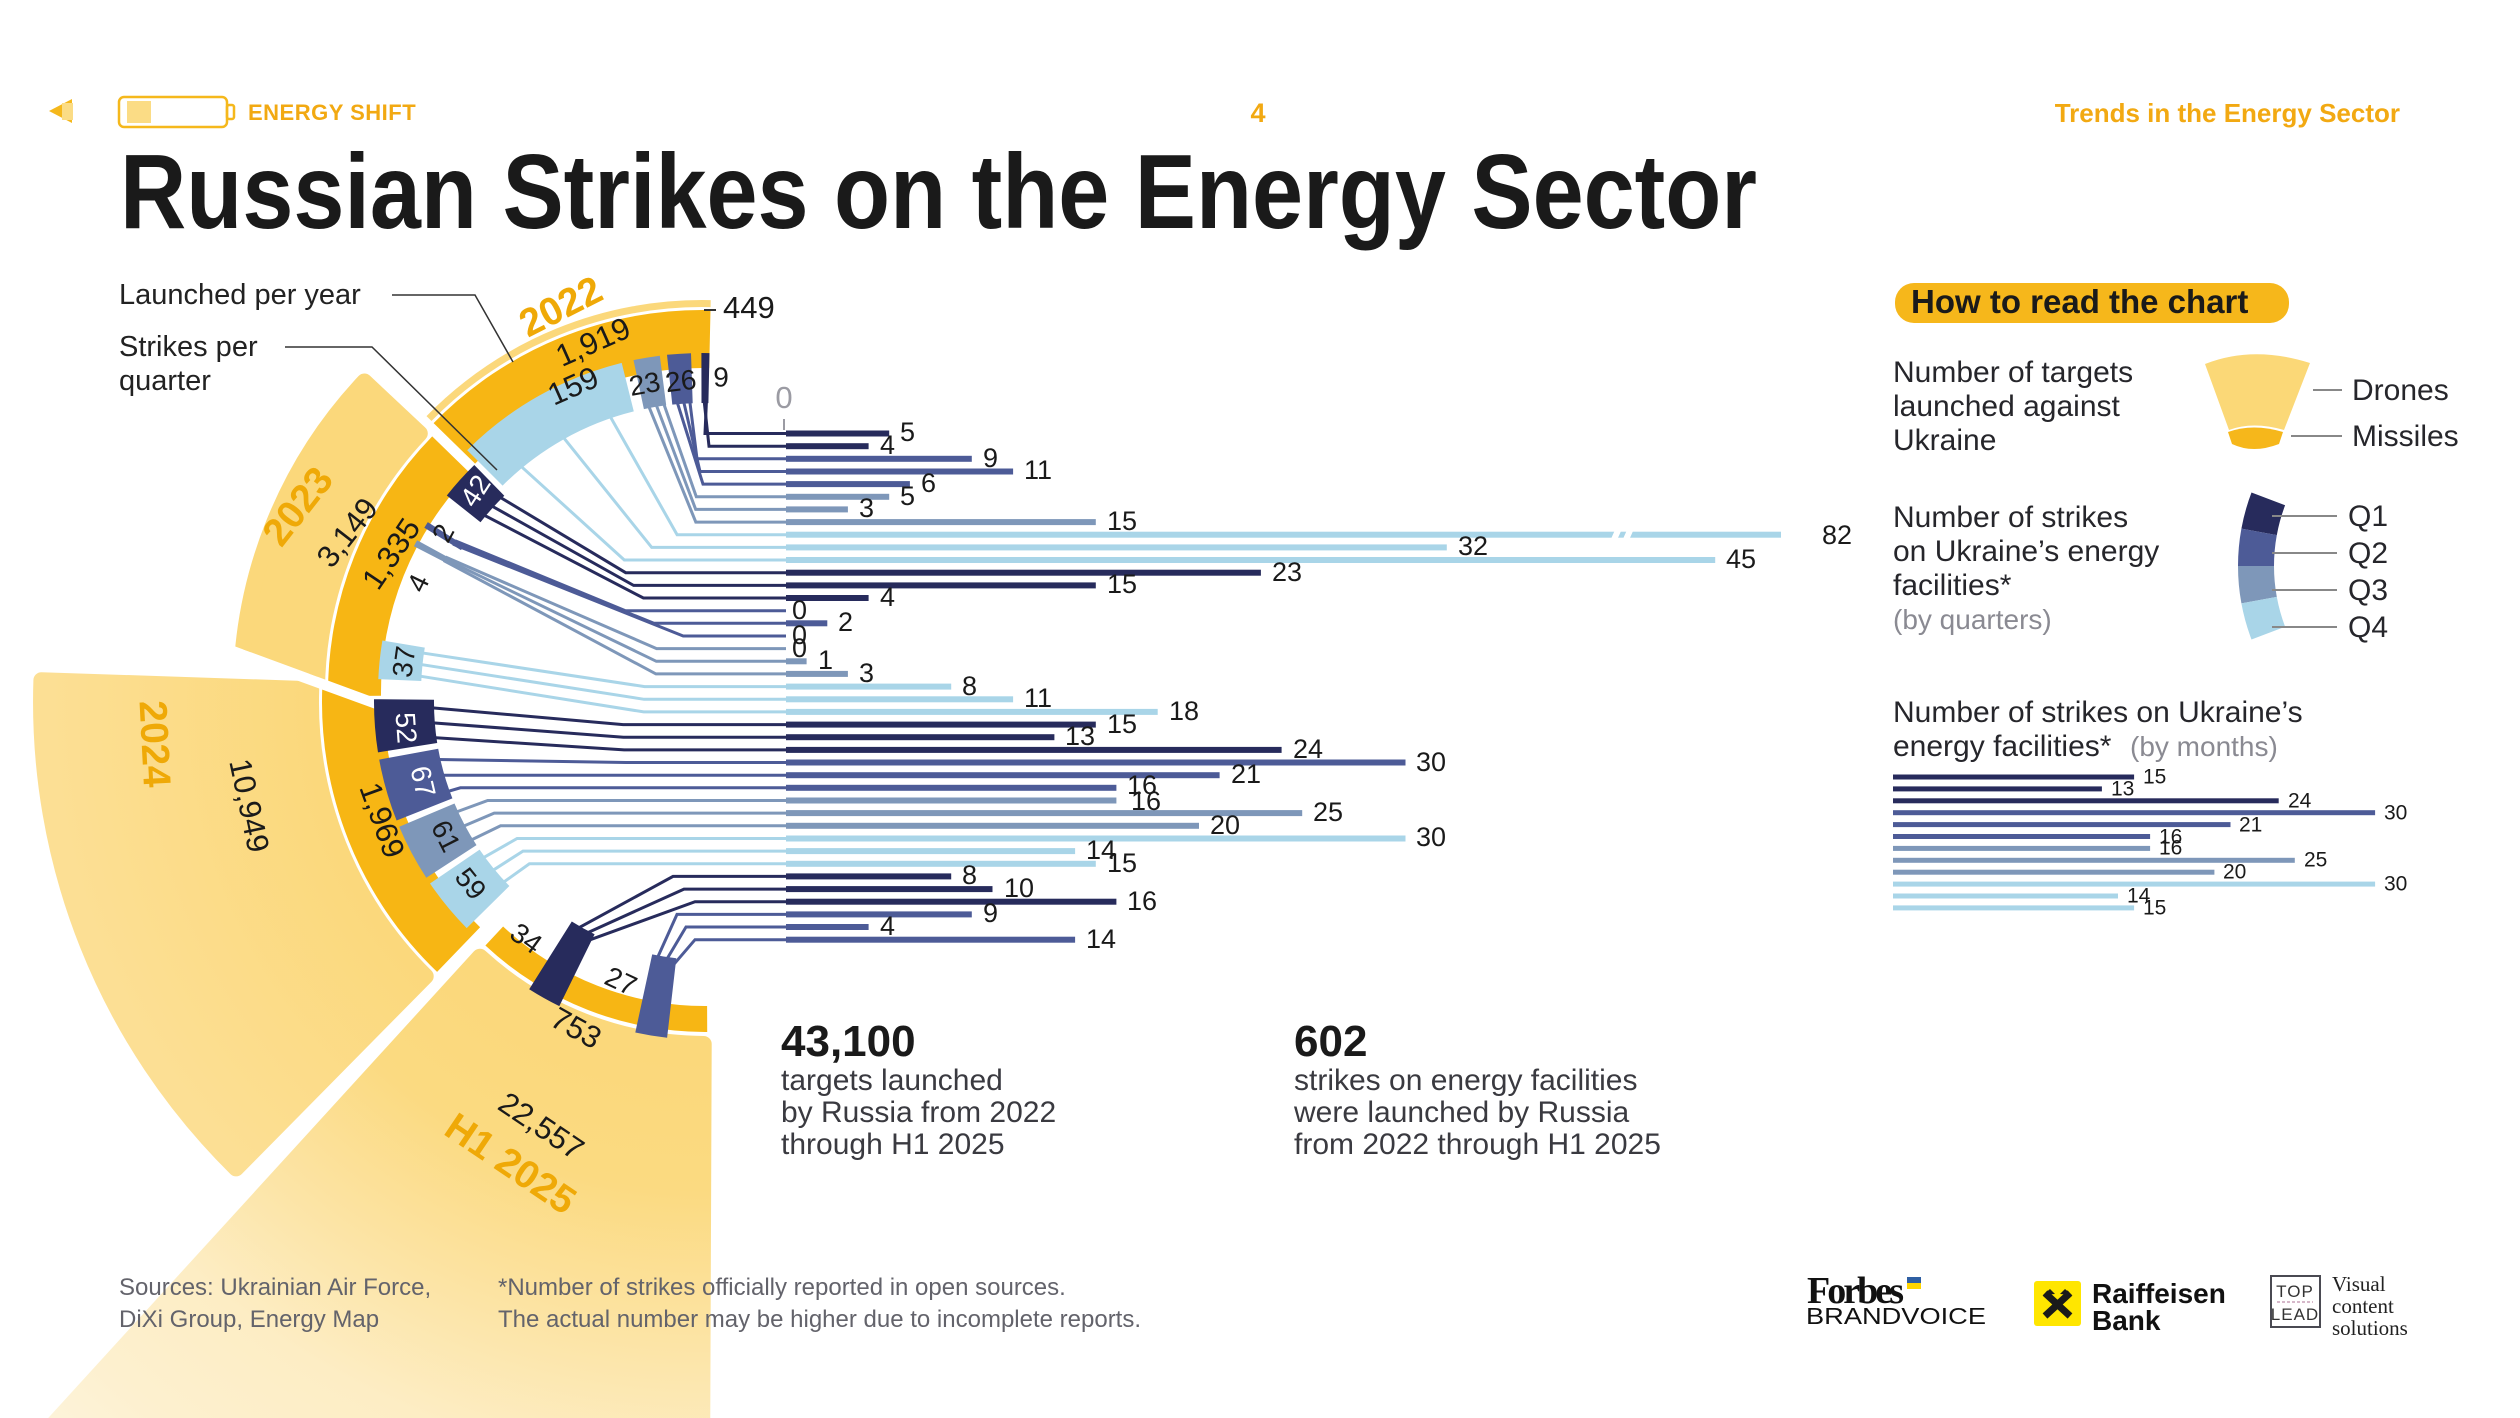 The height and width of the screenshot is (1418, 2520). What do you see at coordinates (1952, 585) in the screenshot?
I see `svg-text: facilities*` at bounding box center [1952, 585].